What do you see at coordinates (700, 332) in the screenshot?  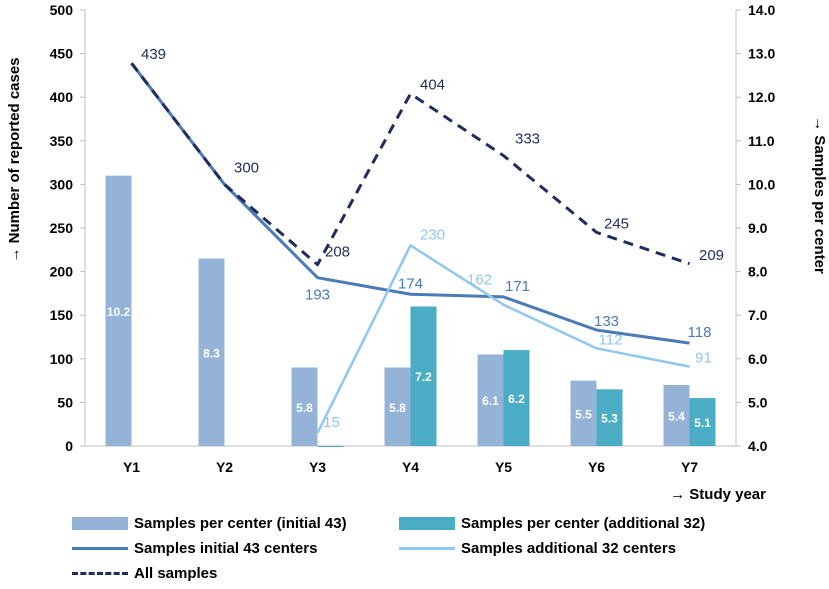 I see `line-data-label: 118` at bounding box center [700, 332].